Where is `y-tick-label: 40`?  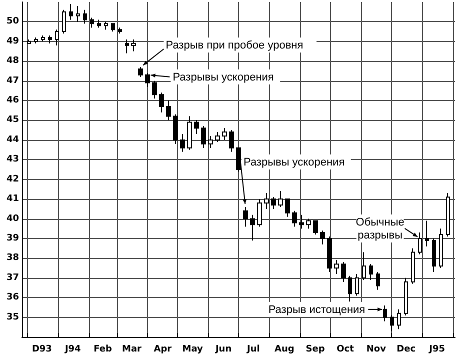
y-tick-label: 40 is located at coordinates (12, 219).